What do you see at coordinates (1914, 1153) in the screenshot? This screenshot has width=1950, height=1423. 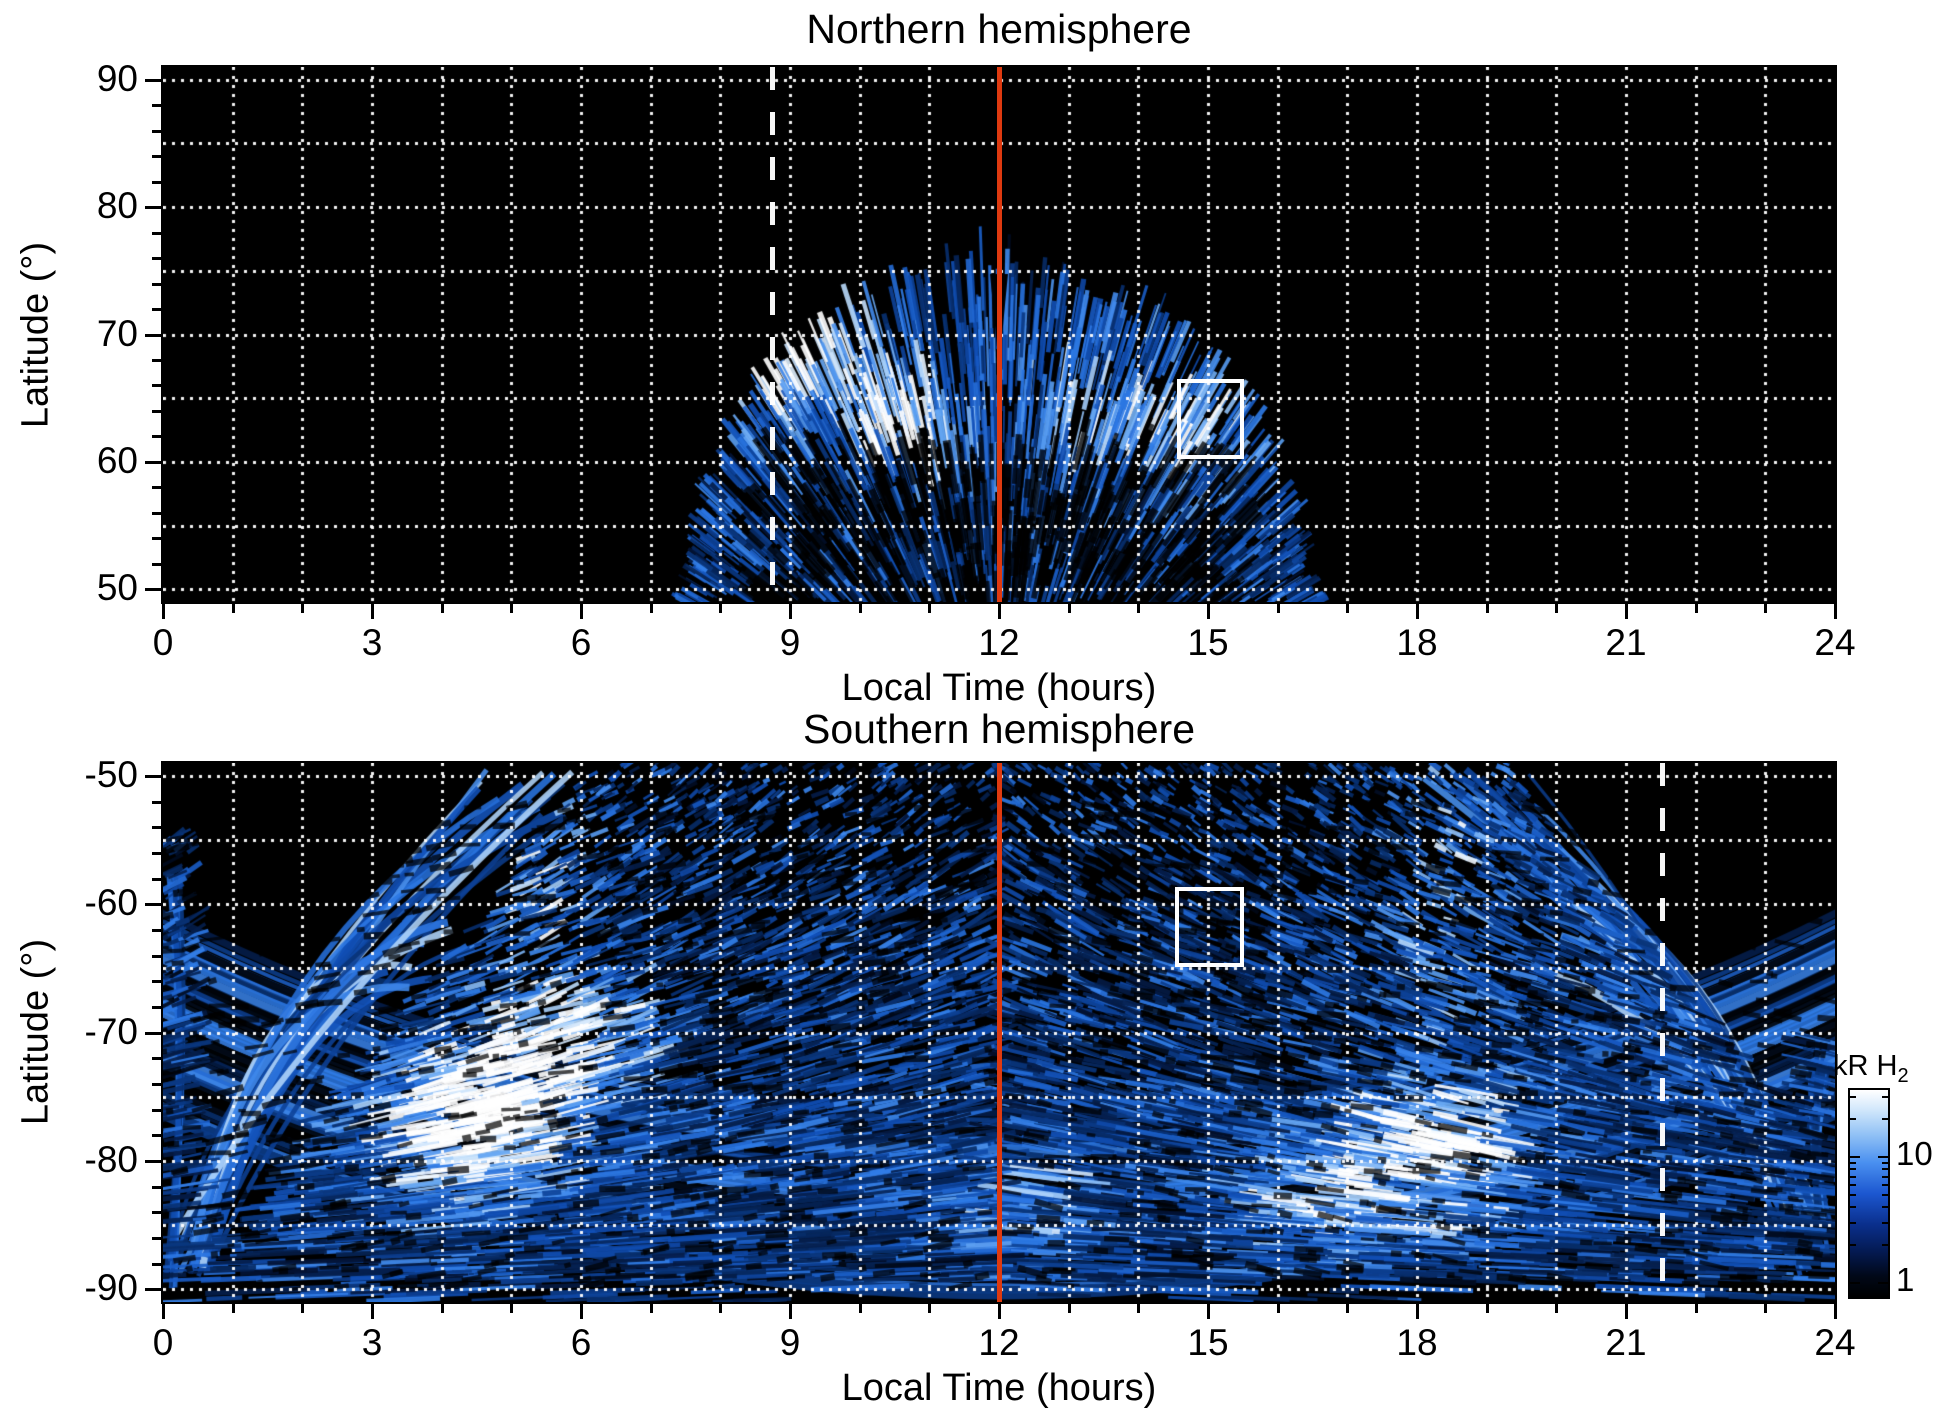 I see `colorbar-tick-label: 10` at bounding box center [1914, 1153].